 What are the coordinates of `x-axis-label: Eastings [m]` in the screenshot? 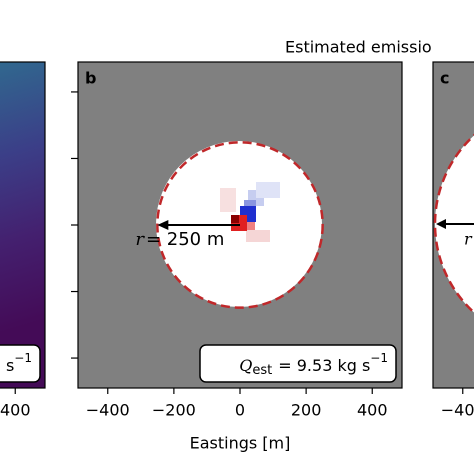 It's located at (240, 443).